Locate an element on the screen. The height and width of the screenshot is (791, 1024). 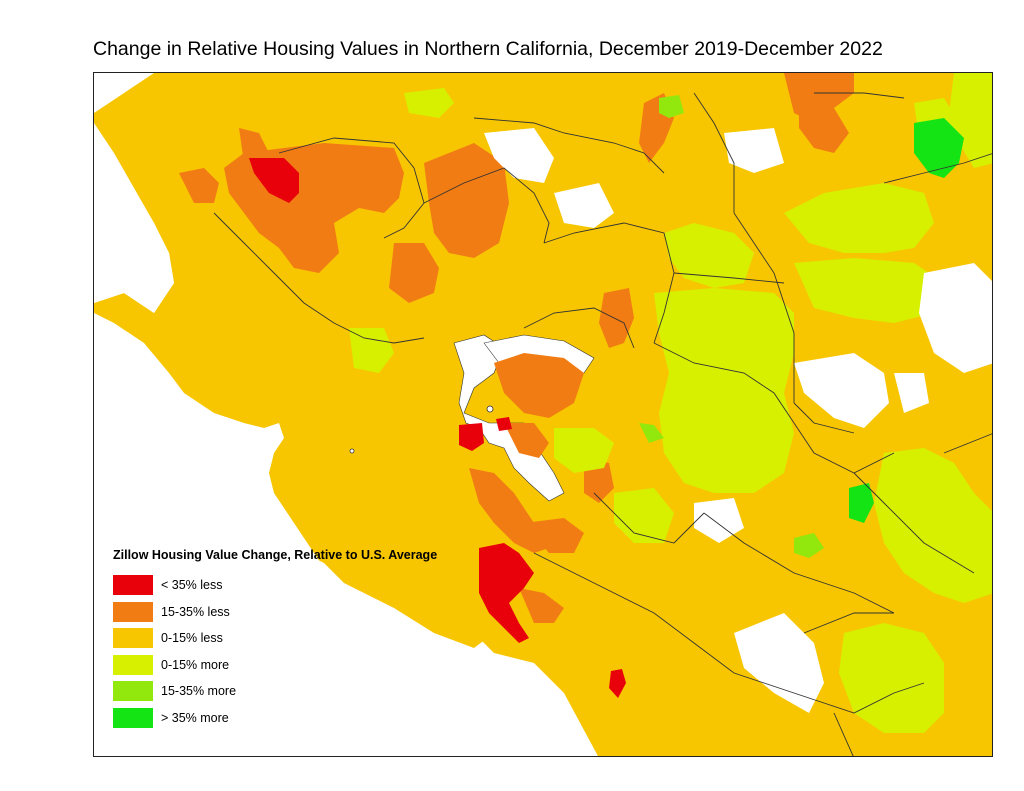
legend-item: 0-15% less is located at coordinates (275, 638).